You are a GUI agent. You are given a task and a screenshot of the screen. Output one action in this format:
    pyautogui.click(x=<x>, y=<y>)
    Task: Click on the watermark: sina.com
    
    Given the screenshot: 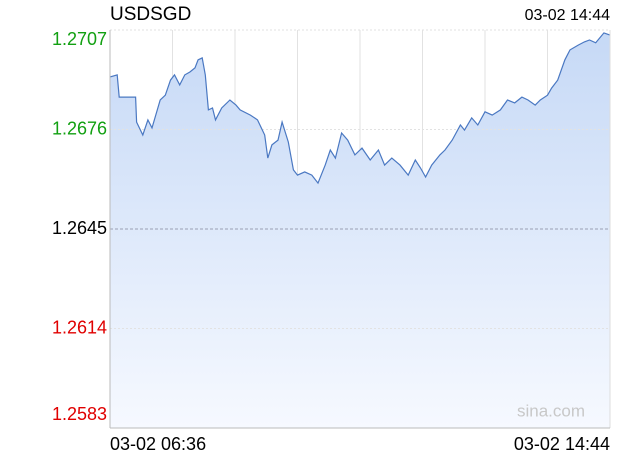 What is the action you would take?
    pyautogui.click(x=551, y=410)
    